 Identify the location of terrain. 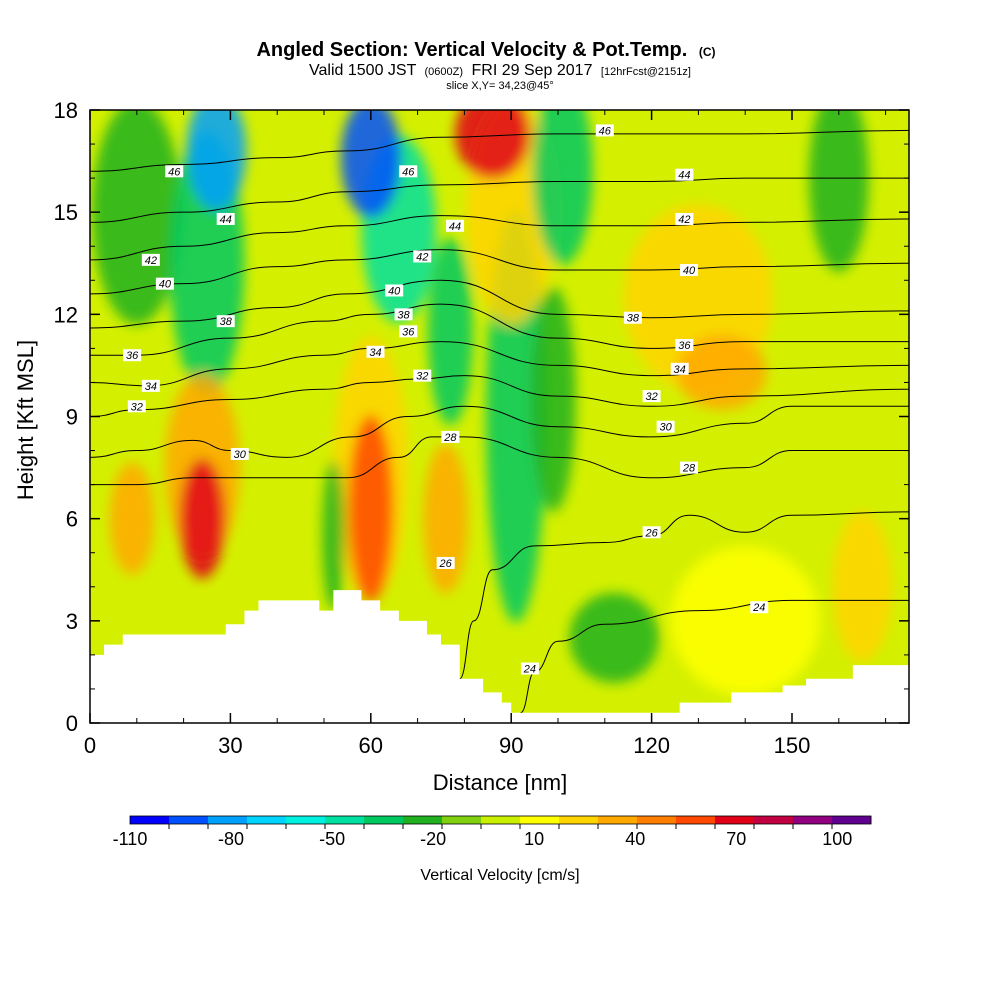
(499, 656).